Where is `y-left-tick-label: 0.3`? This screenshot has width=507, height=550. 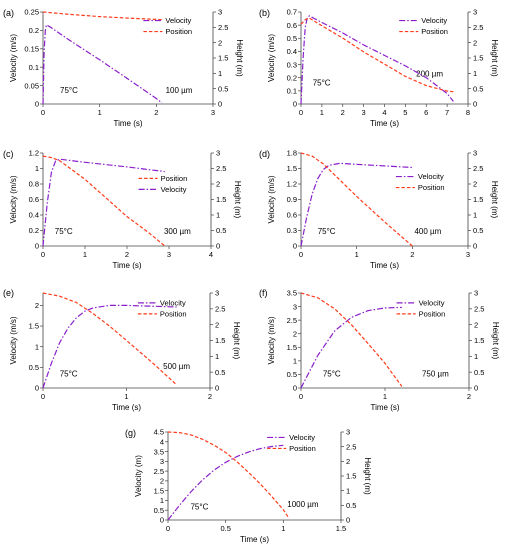
y-left-tick-label: 0.3 is located at coordinates (292, 230).